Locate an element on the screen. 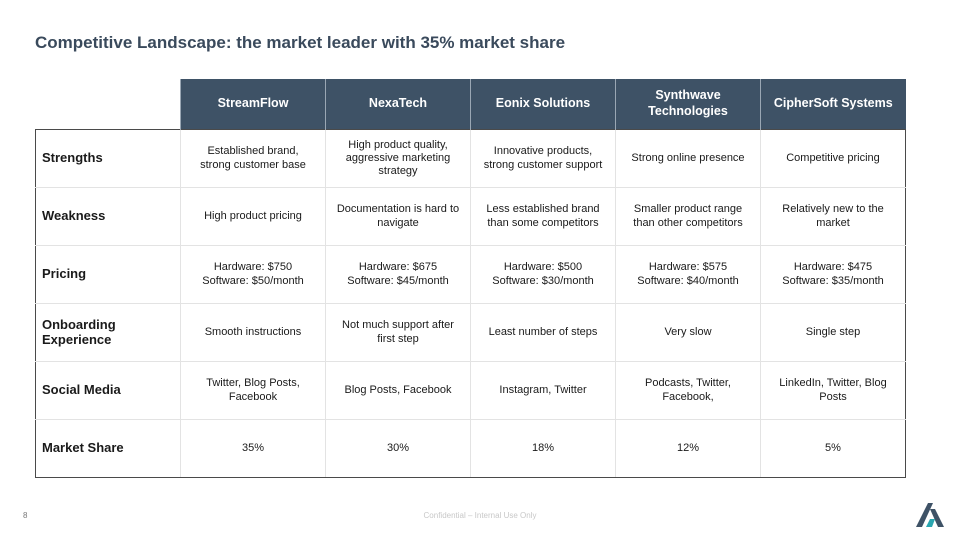  table-cell: Least number of steps is located at coordinates (543, 332).